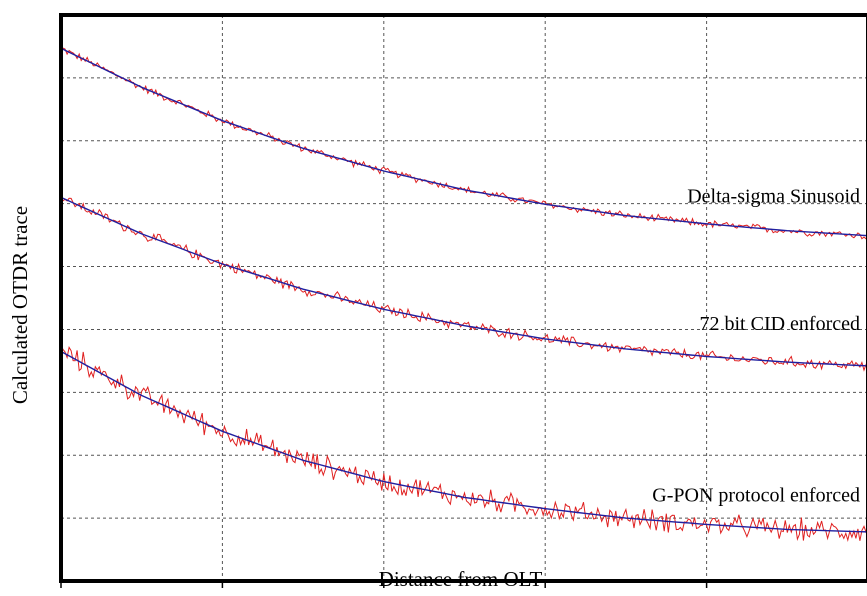 This screenshot has width=867, height=596. Describe the element at coordinates (461, 579) in the screenshot. I see `x-axis-label: Distance from OLT` at that location.